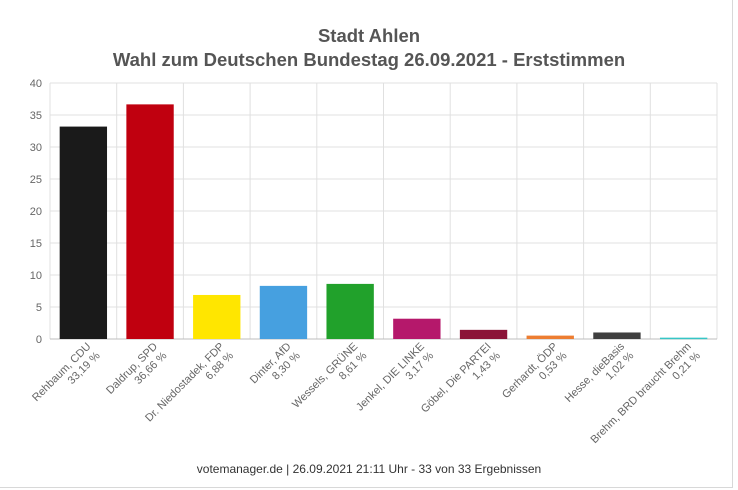 This screenshot has width=738, height=490. Describe the element at coordinates (39, 340) in the screenshot. I see `y-tick-label: 0` at that location.